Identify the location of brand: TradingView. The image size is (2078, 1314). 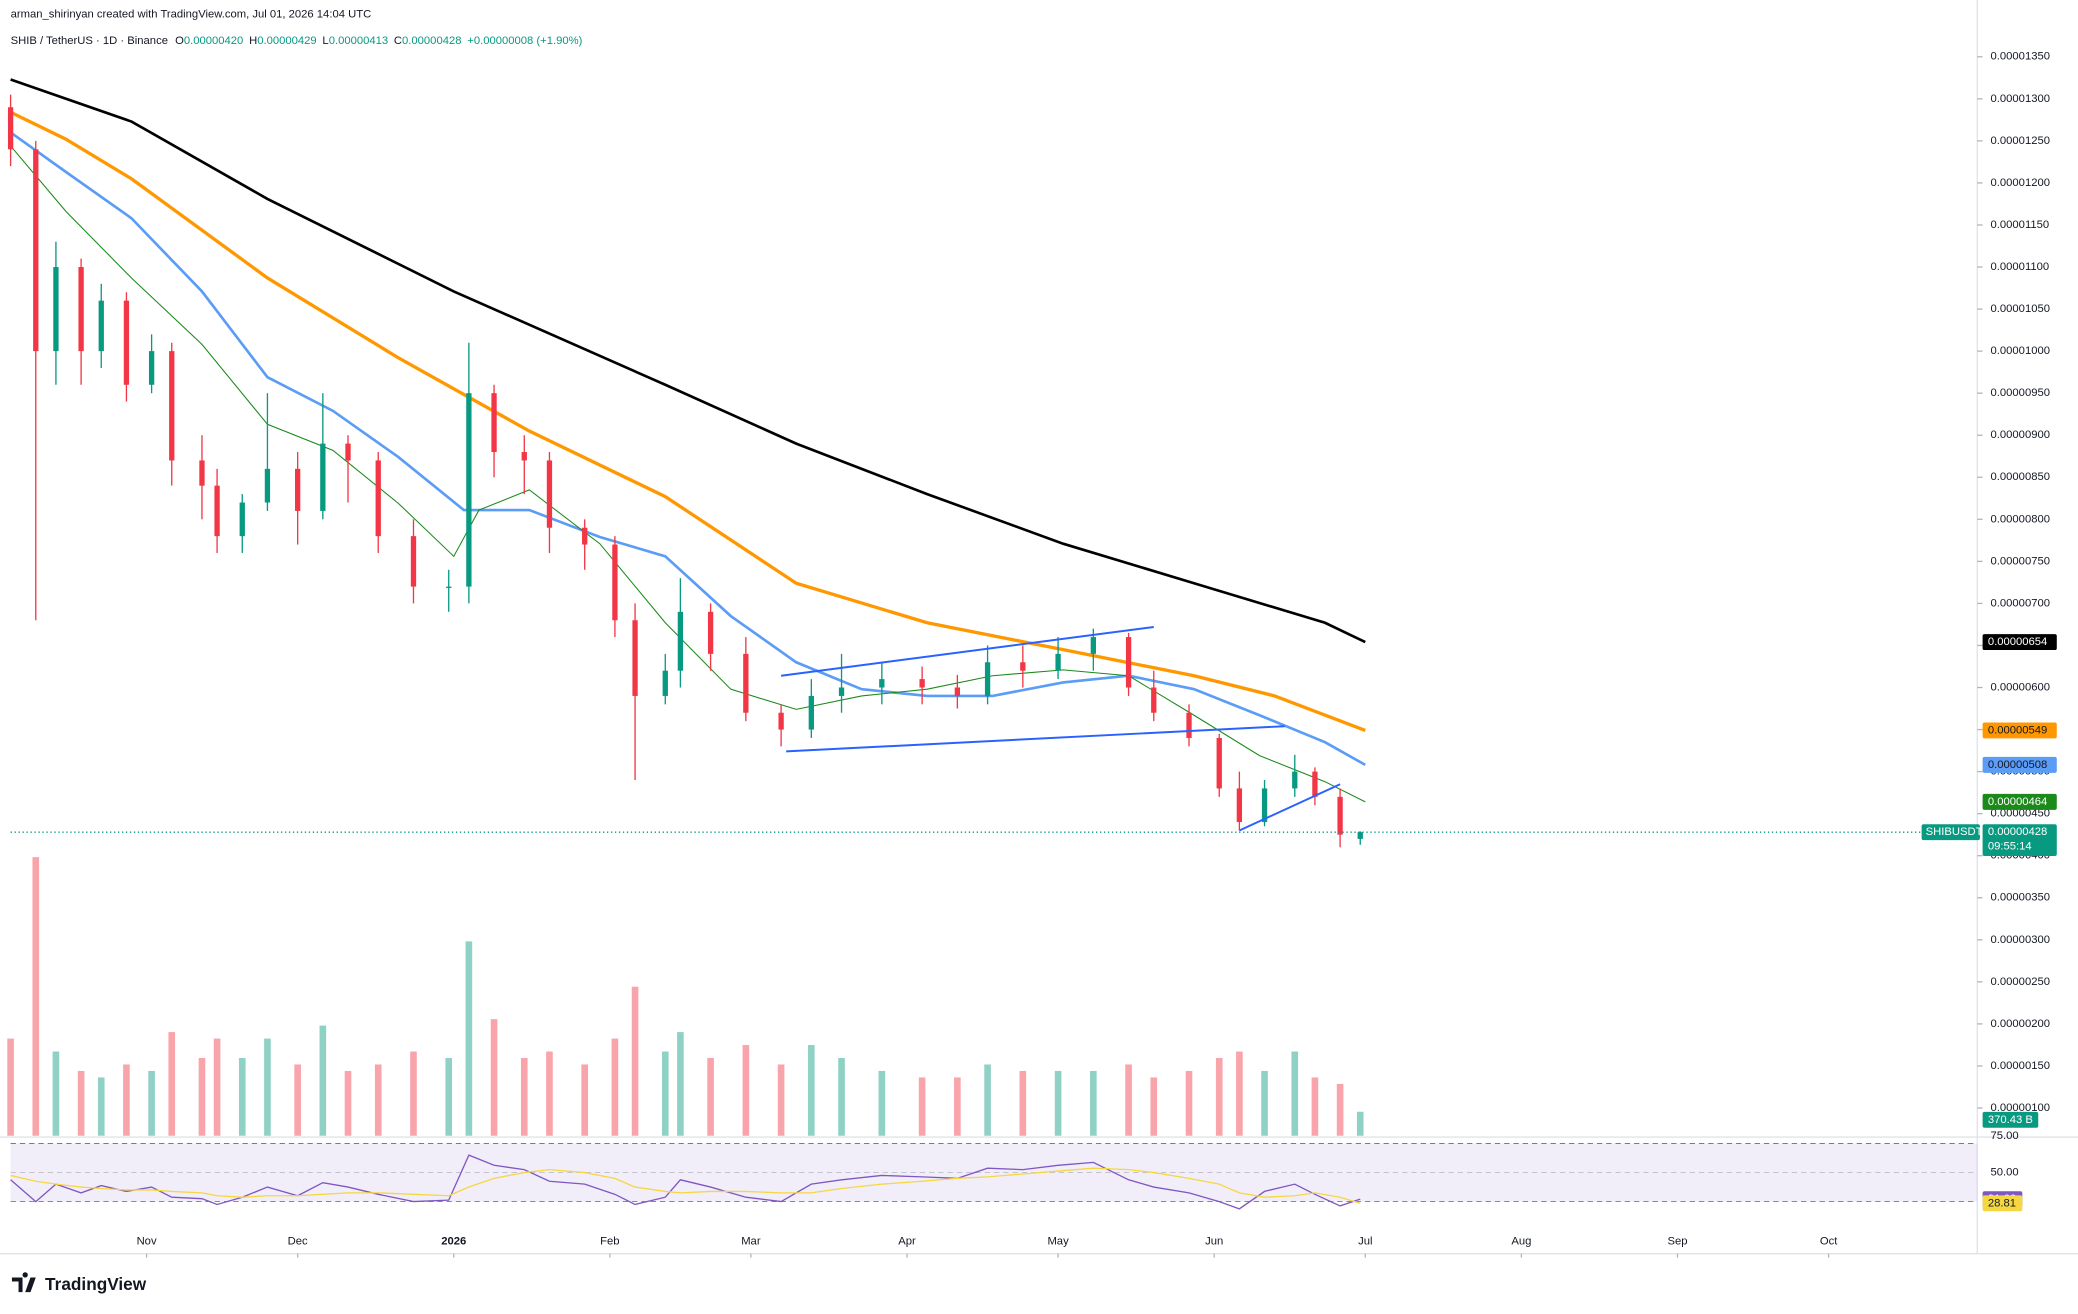
(96, 1284).